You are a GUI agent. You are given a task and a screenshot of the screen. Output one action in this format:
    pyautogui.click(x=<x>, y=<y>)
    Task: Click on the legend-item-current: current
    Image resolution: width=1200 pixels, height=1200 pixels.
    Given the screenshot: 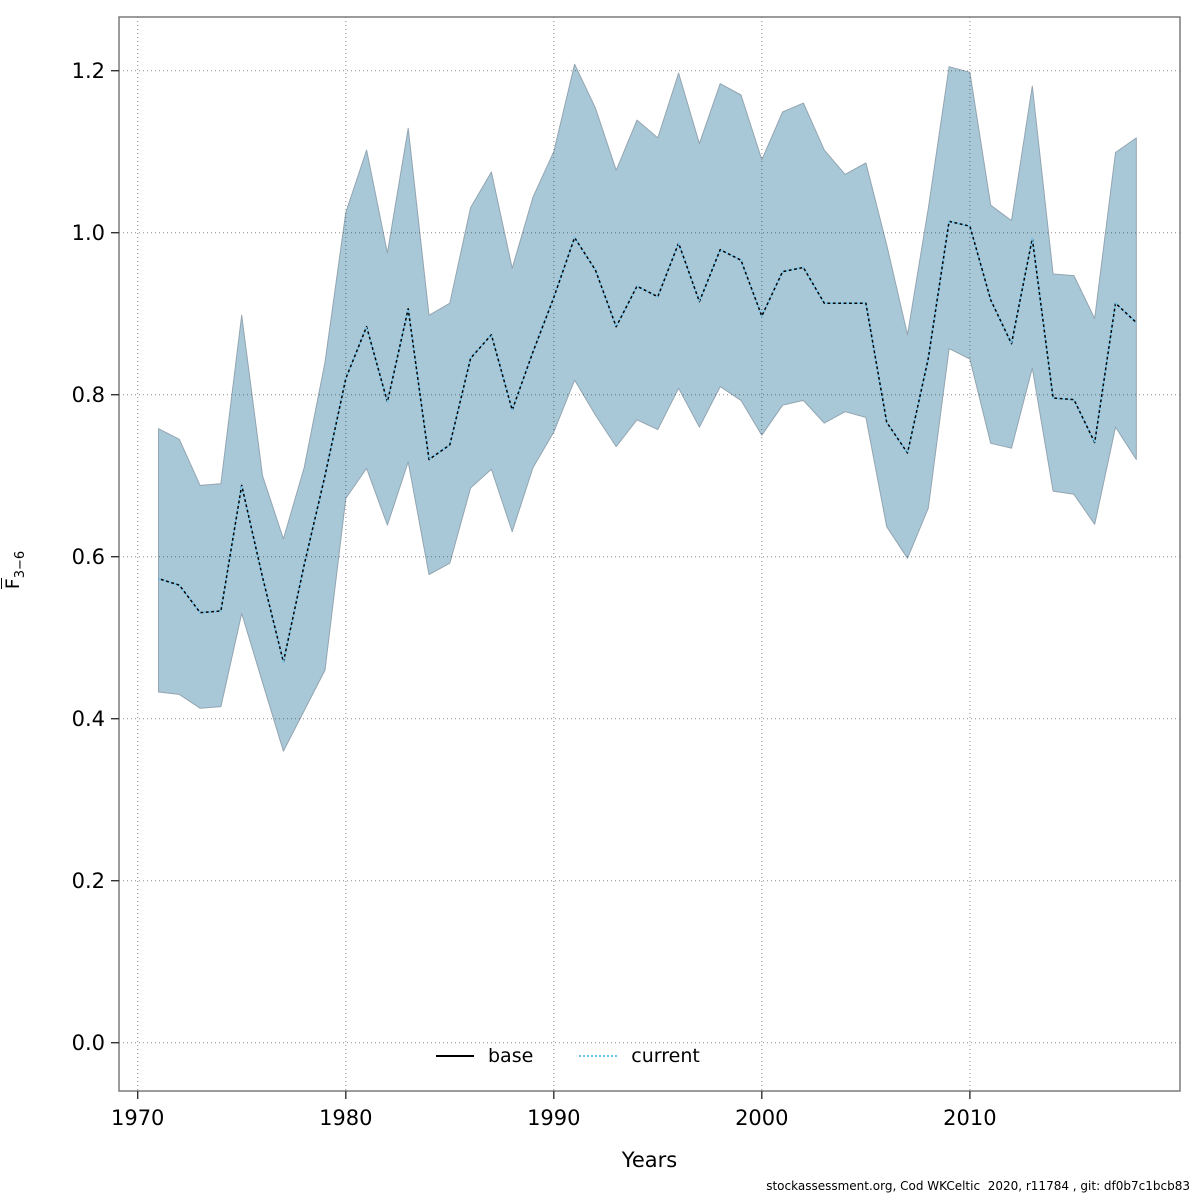 What is the action you would take?
    pyautogui.click(x=639, y=1056)
    